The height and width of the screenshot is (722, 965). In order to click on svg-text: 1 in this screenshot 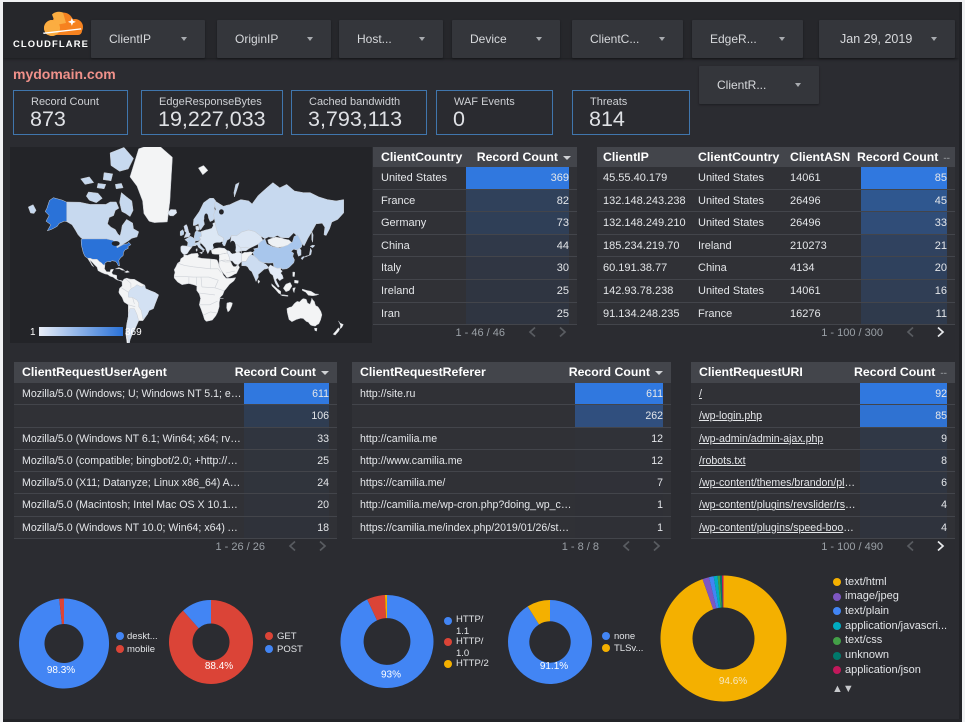, I will do `click(33, 332)`.